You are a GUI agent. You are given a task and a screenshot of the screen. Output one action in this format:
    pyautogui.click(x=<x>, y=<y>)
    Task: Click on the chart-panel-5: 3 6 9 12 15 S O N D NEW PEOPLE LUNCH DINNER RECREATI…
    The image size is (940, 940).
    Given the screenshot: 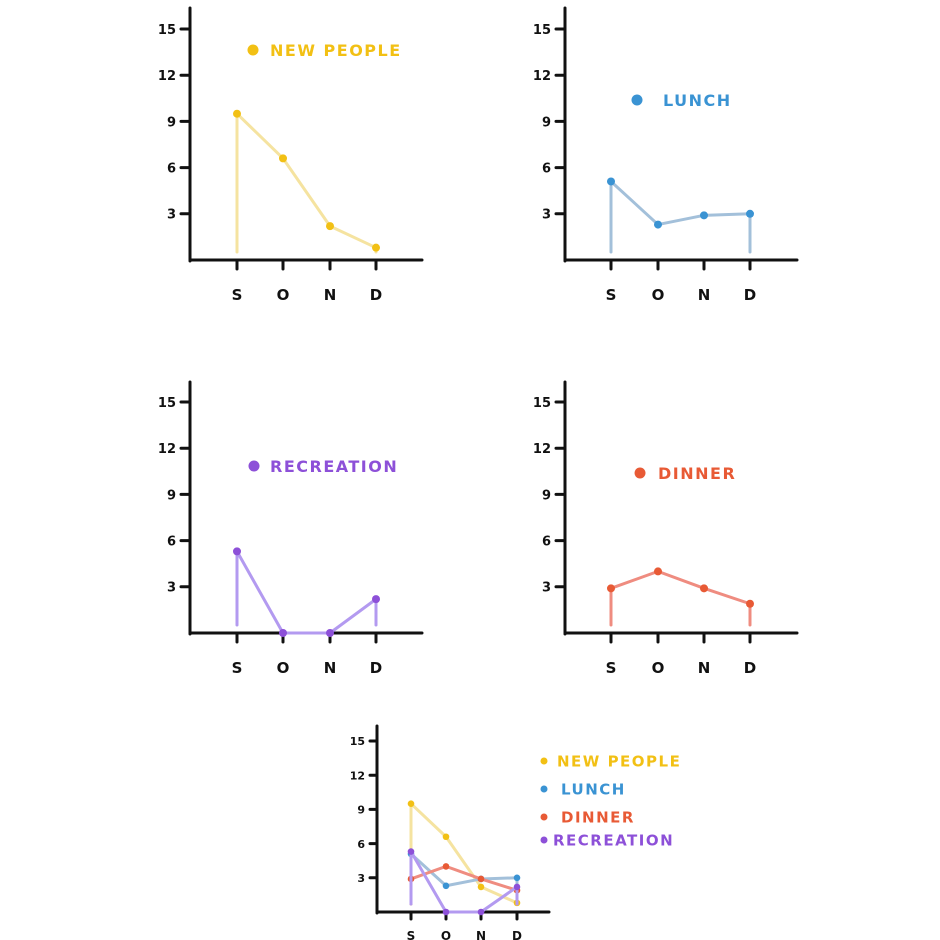 What is the action you would take?
    pyautogui.click(x=515, y=832)
    